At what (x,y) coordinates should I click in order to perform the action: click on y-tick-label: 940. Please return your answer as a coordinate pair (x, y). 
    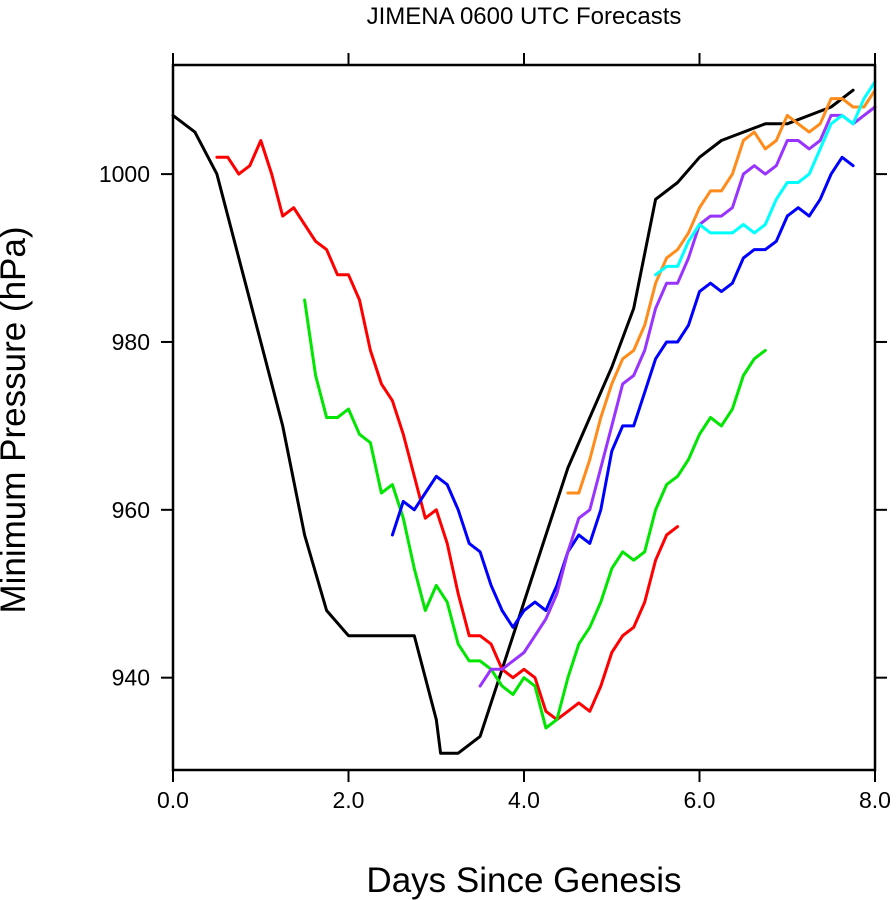
    Looking at the image, I should click on (131, 678).